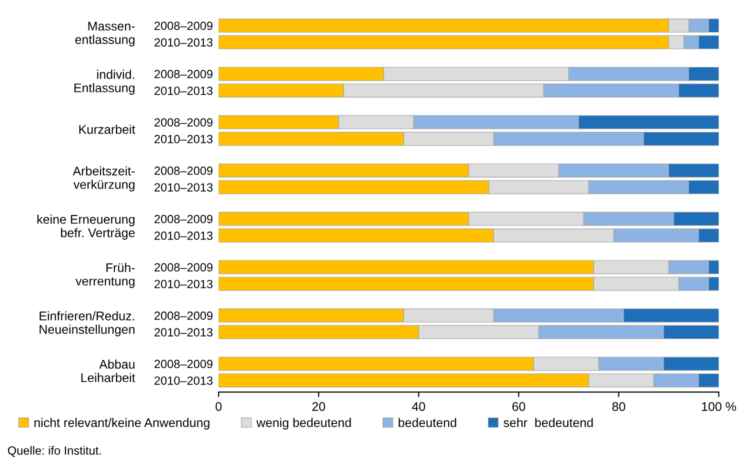 This screenshot has width=741, height=464. I want to click on text: Einfrieren/Reduz. Neueinstellungen, so click(87, 323).